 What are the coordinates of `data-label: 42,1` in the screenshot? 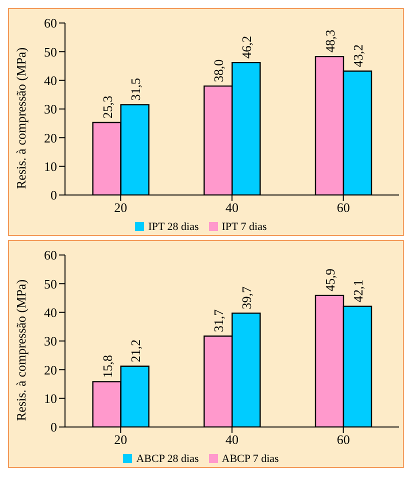 It's located at (358, 291).